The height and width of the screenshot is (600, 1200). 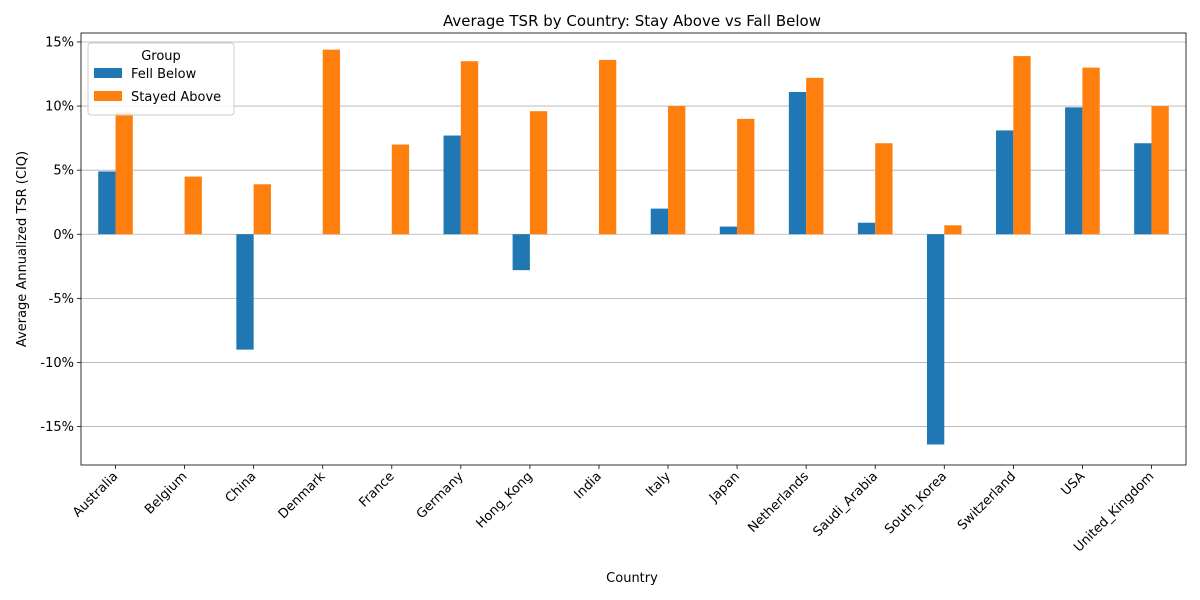 I want to click on y-axis-ticks: -15% -10% -5% 0% 5% 10% 15%, so click(x=60, y=235).